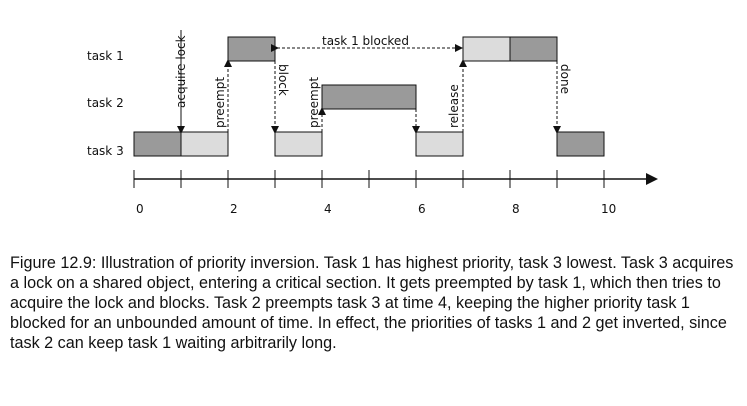  I want to click on task-label-task1: task 1, so click(105, 56).